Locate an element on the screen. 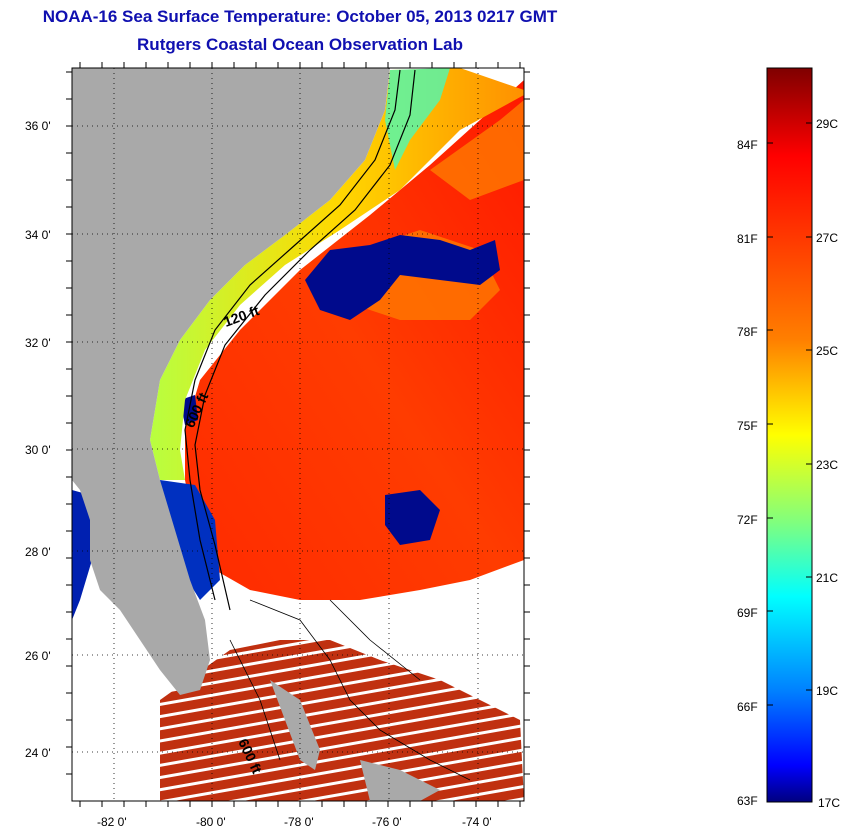 This screenshot has width=849, height=832. lat-label: 34 0' is located at coordinates (38, 235).